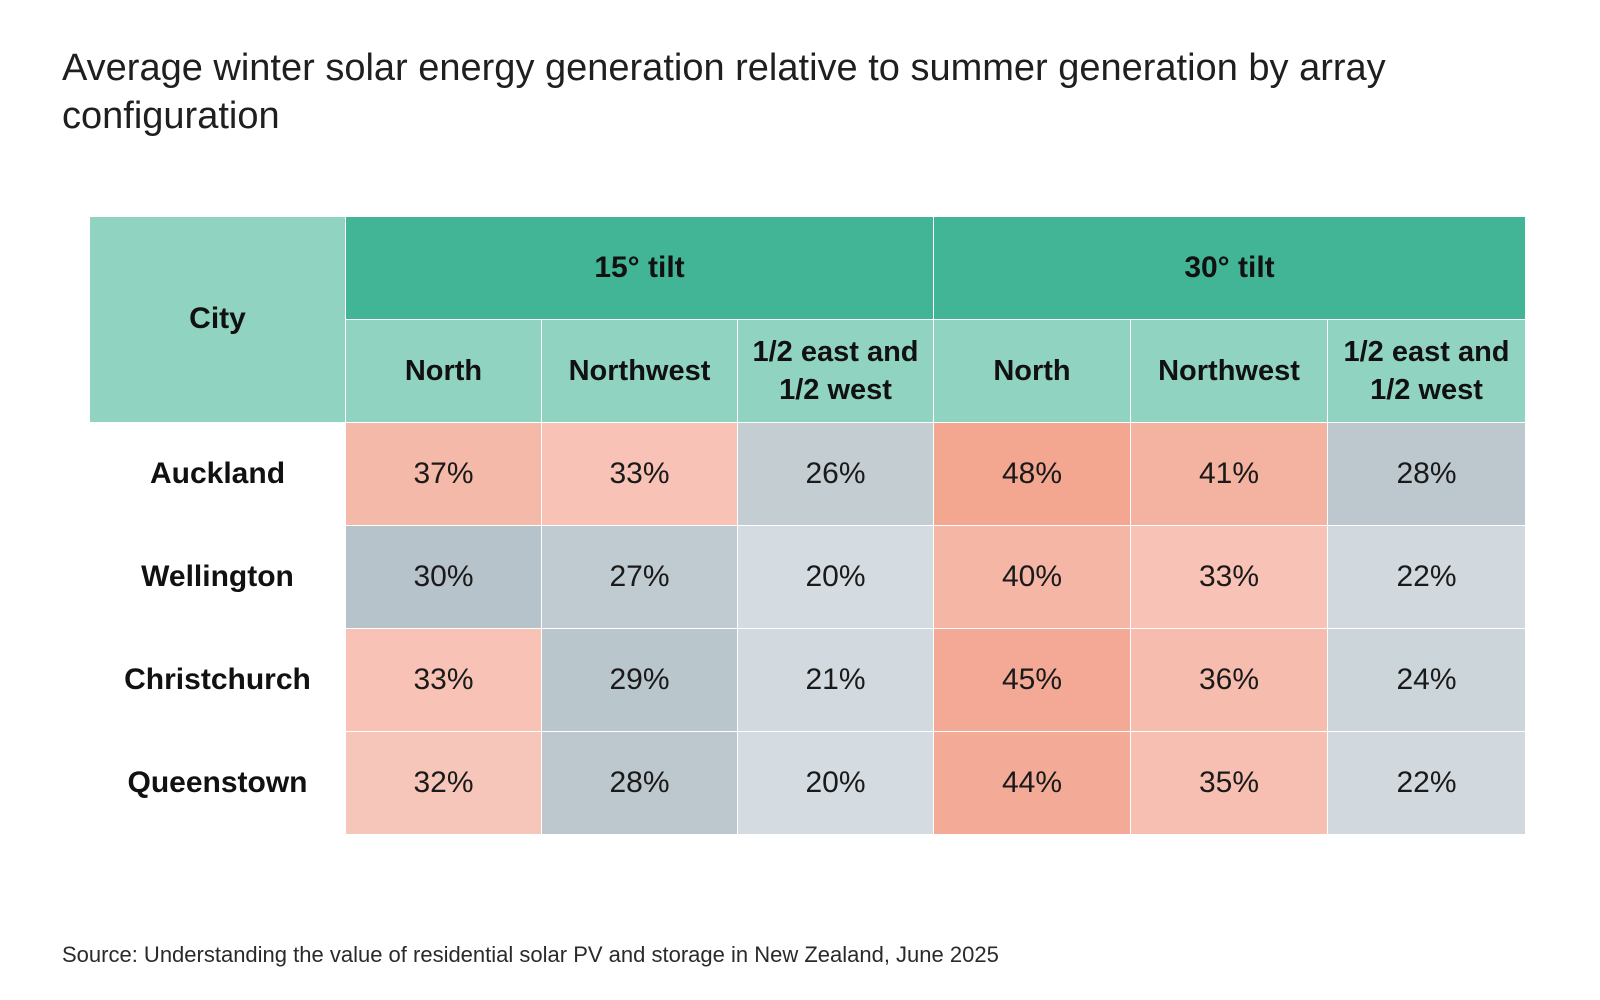 The height and width of the screenshot is (1000, 1600). Describe the element at coordinates (1229, 371) in the screenshot. I see `column-header-30-tilt-northwest: Northwest` at that location.